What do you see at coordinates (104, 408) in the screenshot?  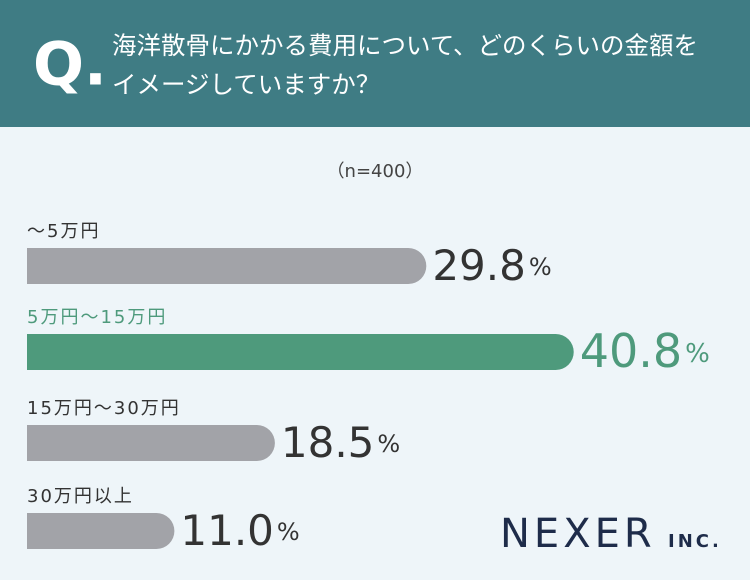 I see `category-label: 15万円～30万円` at bounding box center [104, 408].